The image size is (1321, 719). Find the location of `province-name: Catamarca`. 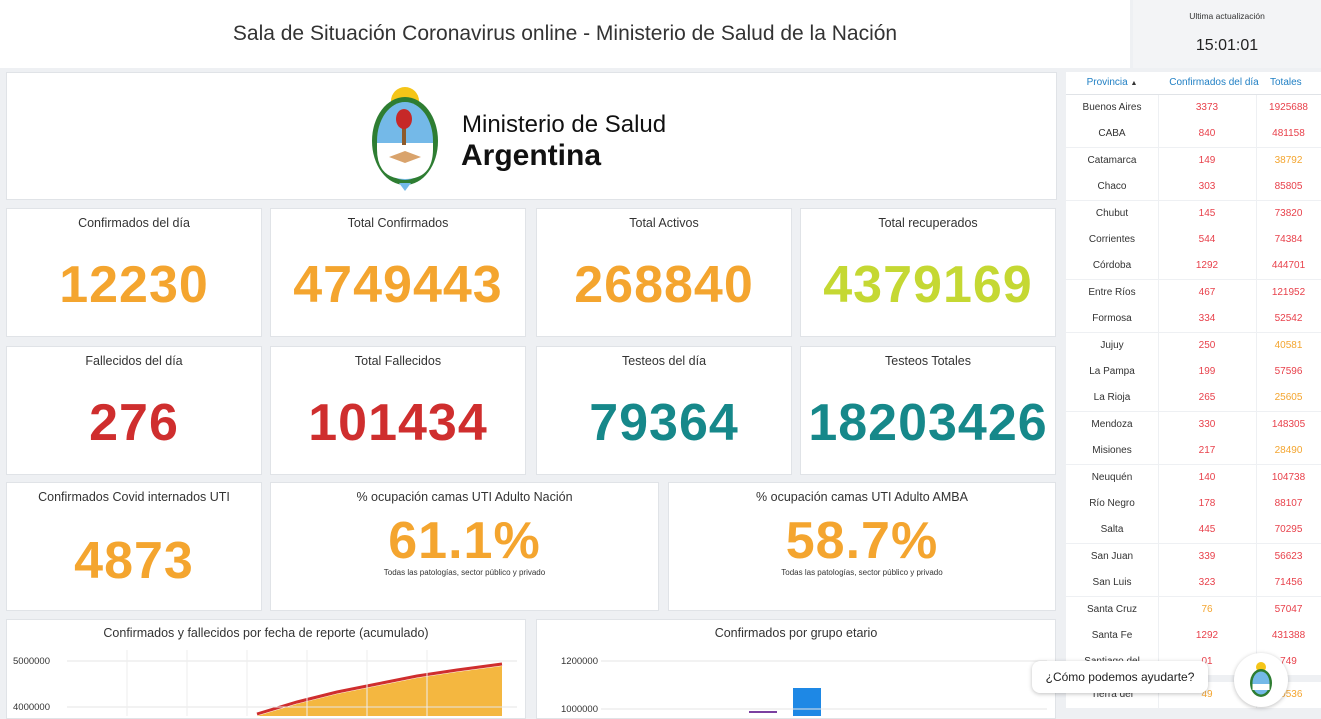

province-name: Catamarca is located at coordinates (1112, 160).